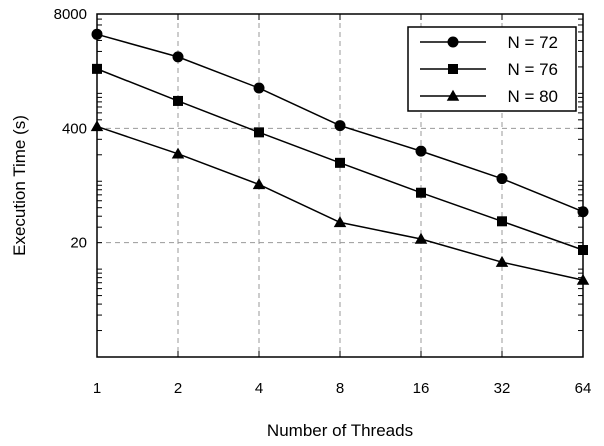 The height and width of the screenshot is (446, 604). What do you see at coordinates (489, 96) in the screenshot?
I see `legend-item: N = 80` at bounding box center [489, 96].